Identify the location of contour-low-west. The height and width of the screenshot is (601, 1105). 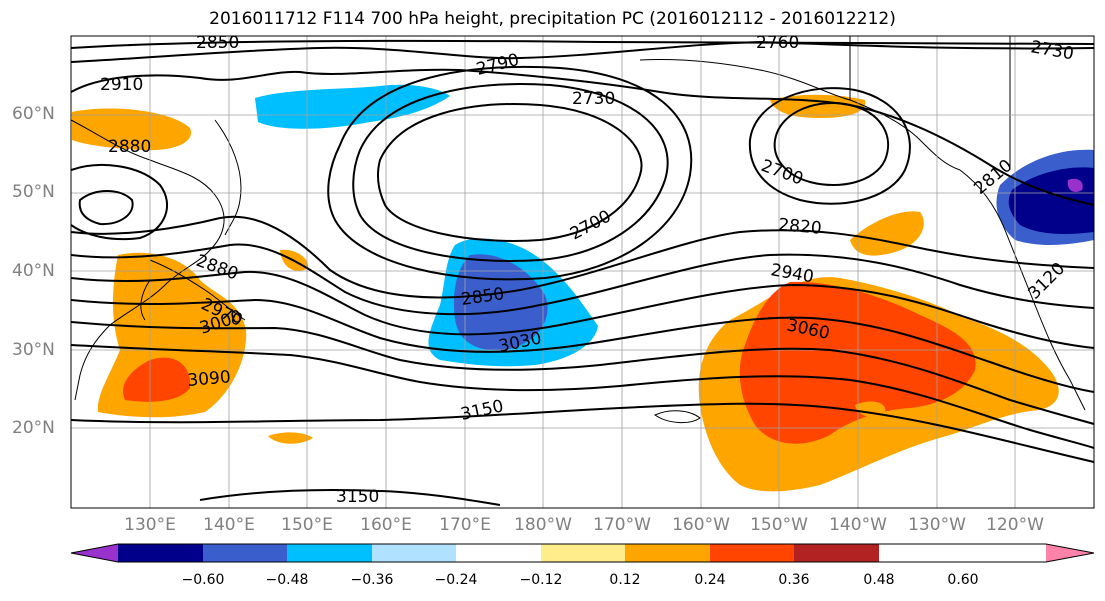
(106, 208).